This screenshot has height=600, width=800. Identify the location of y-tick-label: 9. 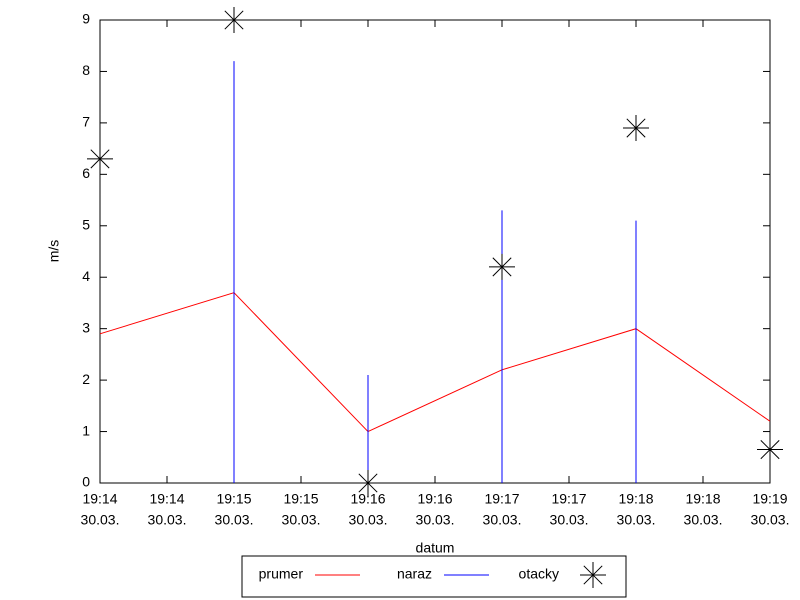
(86, 19).